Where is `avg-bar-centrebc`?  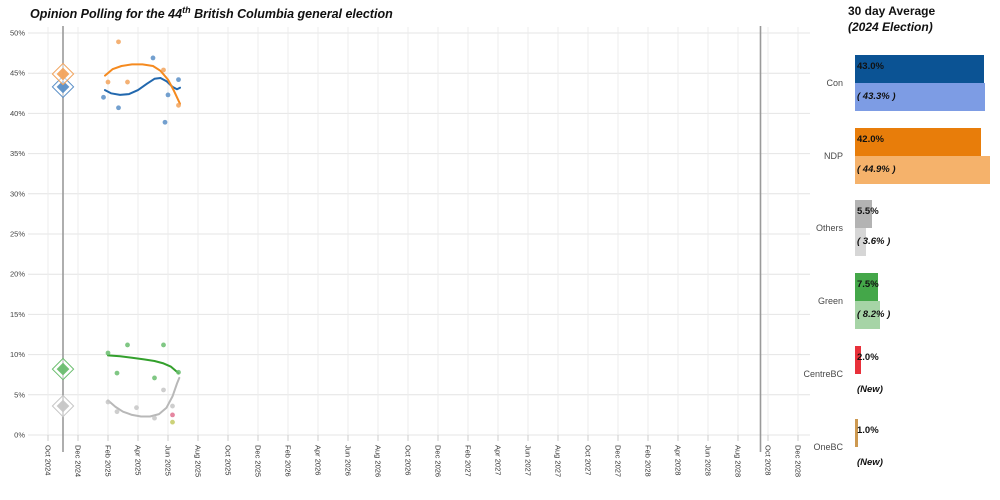 avg-bar-centrebc is located at coordinates (858, 360).